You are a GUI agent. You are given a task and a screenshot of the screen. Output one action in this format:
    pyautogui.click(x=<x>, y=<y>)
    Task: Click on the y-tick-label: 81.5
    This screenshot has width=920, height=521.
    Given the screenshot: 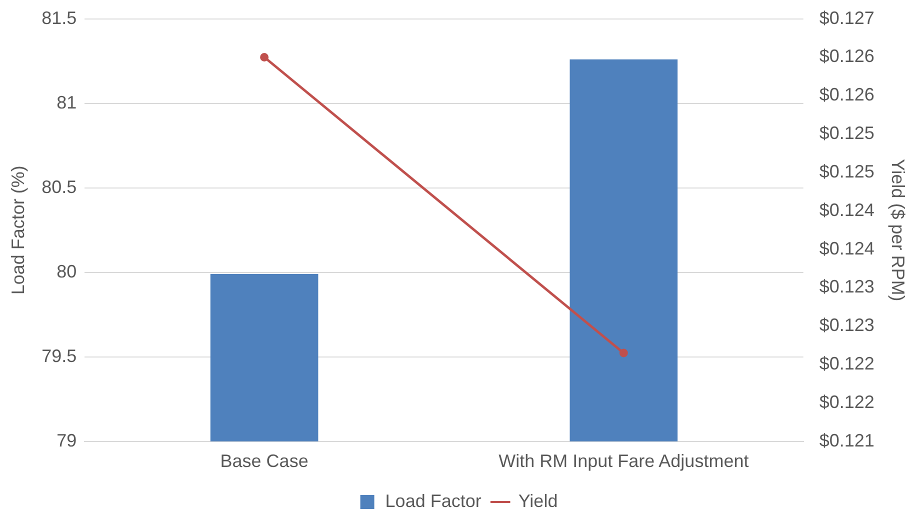 What is the action you would take?
    pyautogui.click(x=59, y=18)
    